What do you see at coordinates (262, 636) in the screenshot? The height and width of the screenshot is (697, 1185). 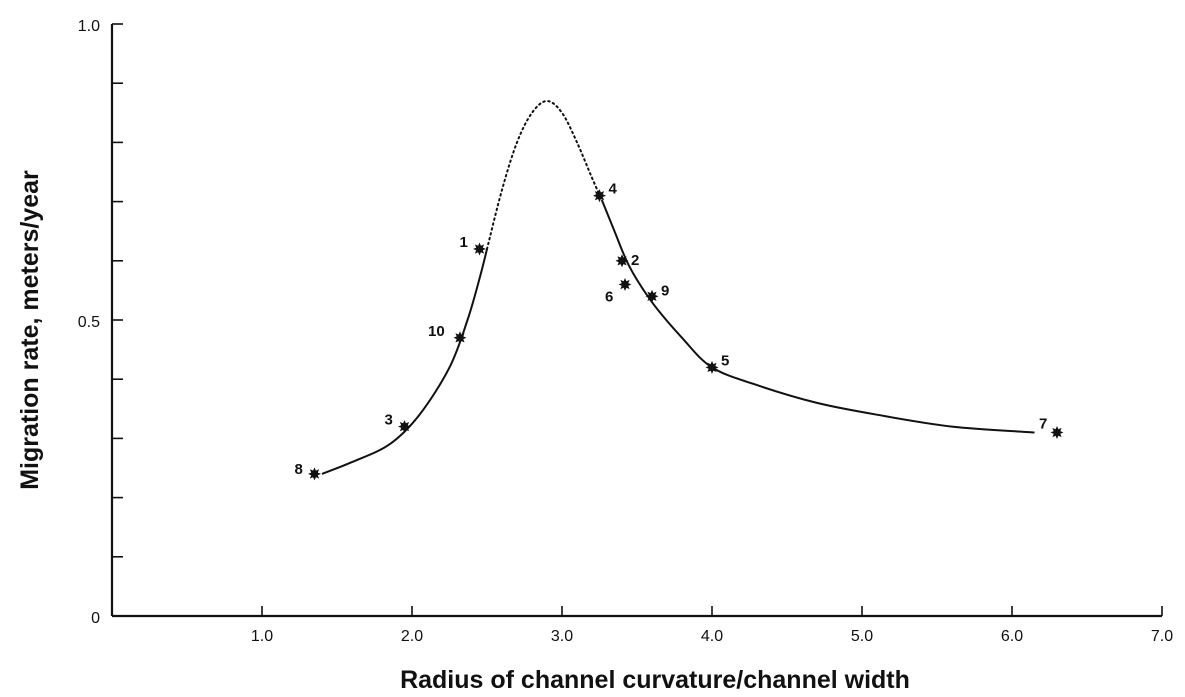 I see `x-tick-label: 1.0` at bounding box center [262, 636].